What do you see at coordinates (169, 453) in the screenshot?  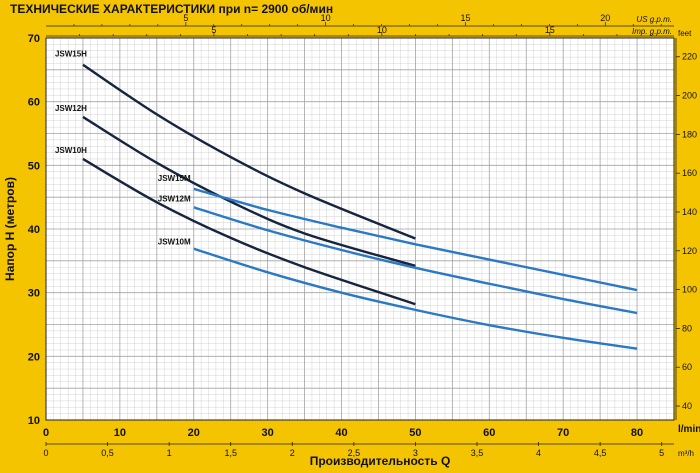 I see `m3h-tick-label: 1` at bounding box center [169, 453].